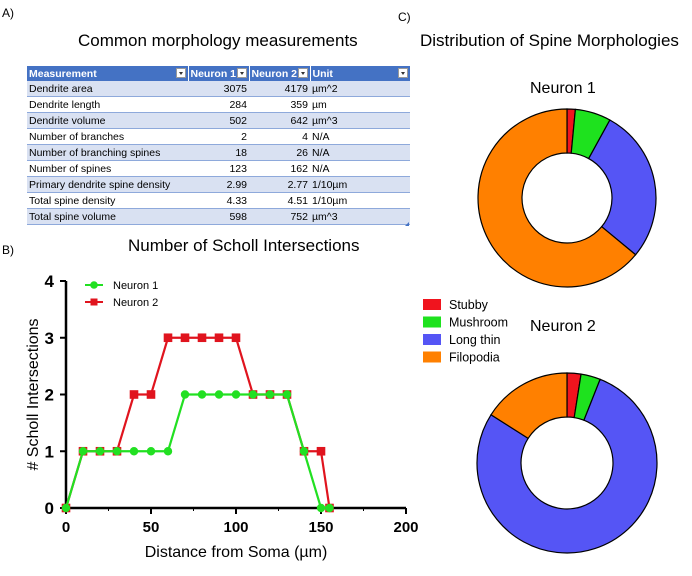 Image resolution: width=692 pixels, height=576 pixels. I want to click on legend-swatch-stubby, so click(432, 304).